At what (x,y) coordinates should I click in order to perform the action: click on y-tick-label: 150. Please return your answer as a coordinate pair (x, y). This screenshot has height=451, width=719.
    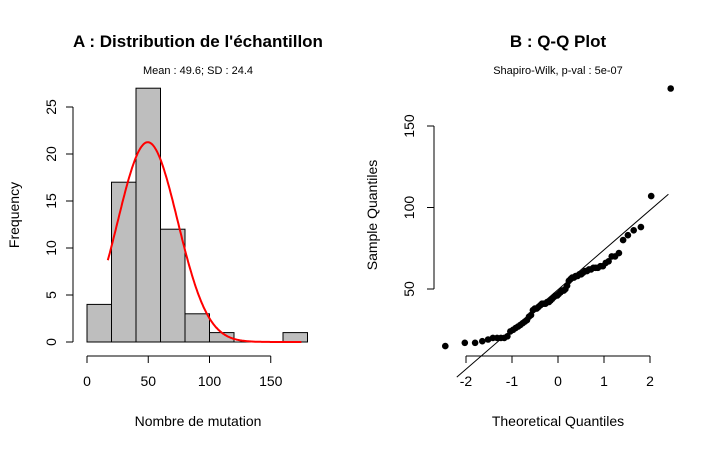
    Looking at the image, I should click on (409, 126).